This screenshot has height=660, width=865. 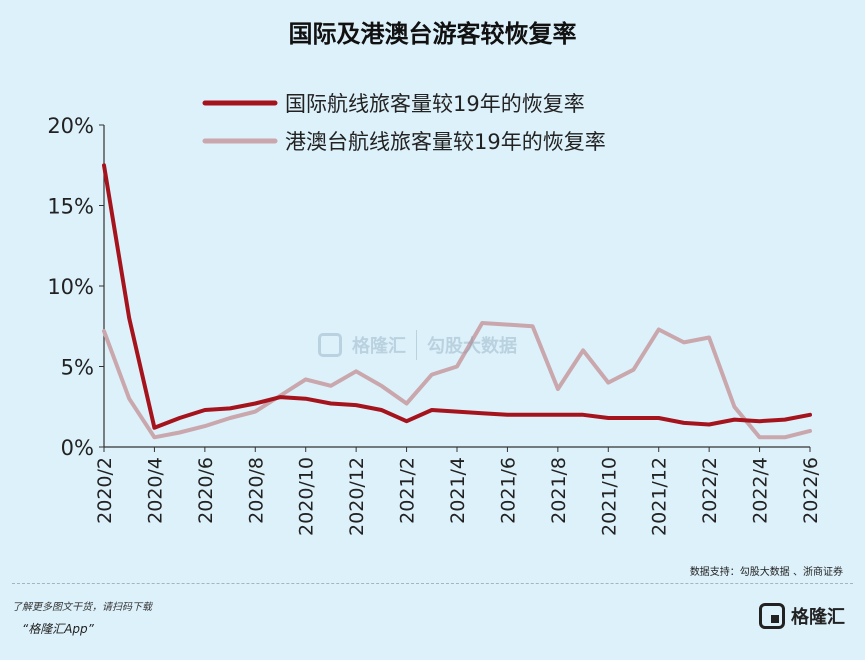 I want to click on series-line, so click(x=457, y=380).